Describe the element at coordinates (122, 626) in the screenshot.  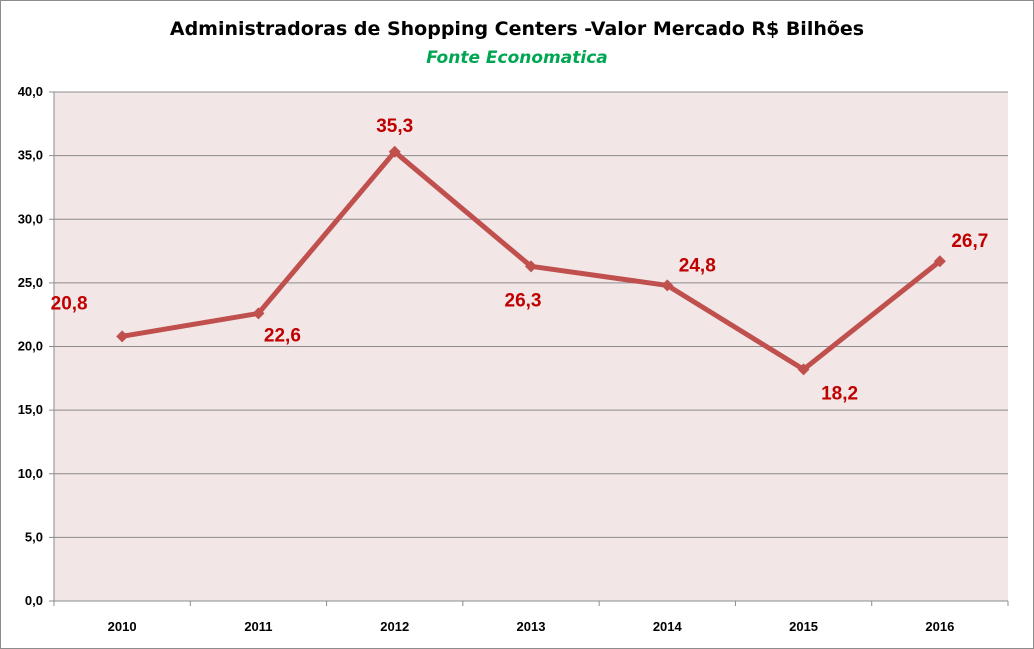
I see `x-tick-label: 2010` at that location.